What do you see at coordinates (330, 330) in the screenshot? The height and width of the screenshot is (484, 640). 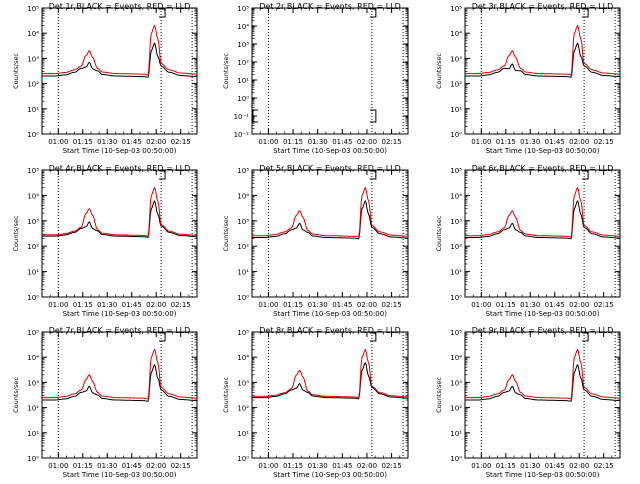 I see `panel-title: Det 8r BLACK = Events, RED = LLD` at bounding box center [330, 330].